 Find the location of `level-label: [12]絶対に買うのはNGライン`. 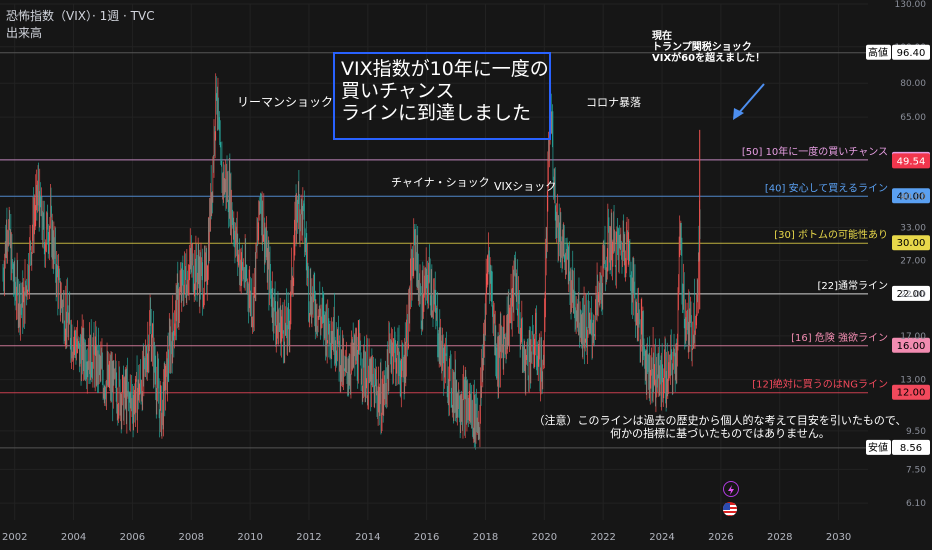

level-label: [12]絶対に買うのはNGライン is located at coordinates (820, 384).